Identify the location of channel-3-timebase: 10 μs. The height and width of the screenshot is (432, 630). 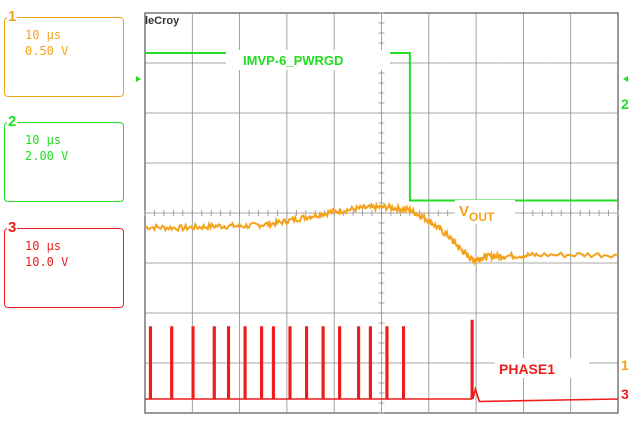
(43, 246).